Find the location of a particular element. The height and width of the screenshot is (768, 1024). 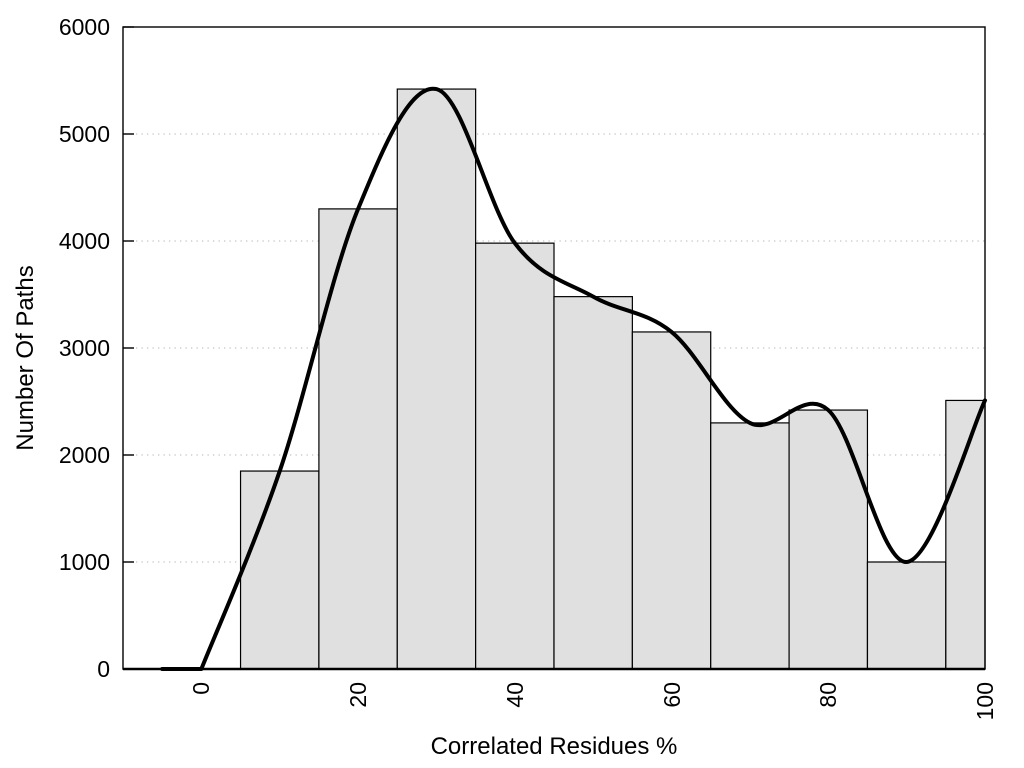

x-tick-label: 100 is located at coordinates (985, 701).